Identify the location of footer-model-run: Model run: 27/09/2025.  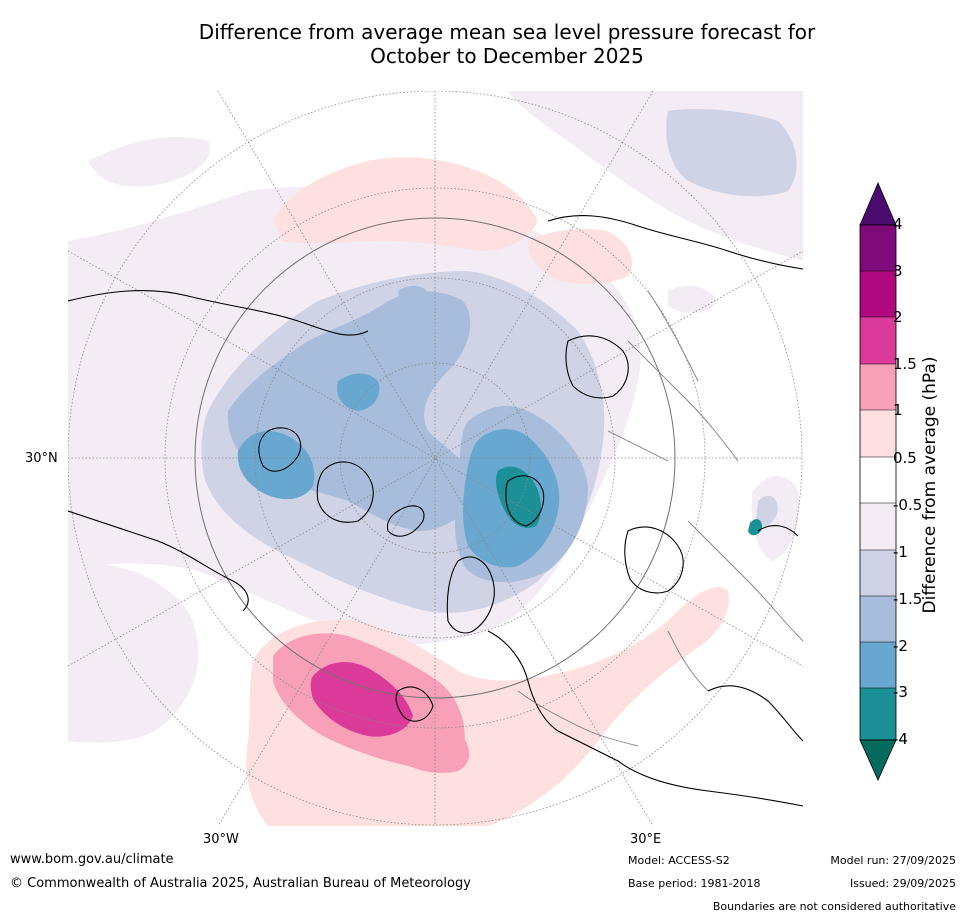
(893, 860).